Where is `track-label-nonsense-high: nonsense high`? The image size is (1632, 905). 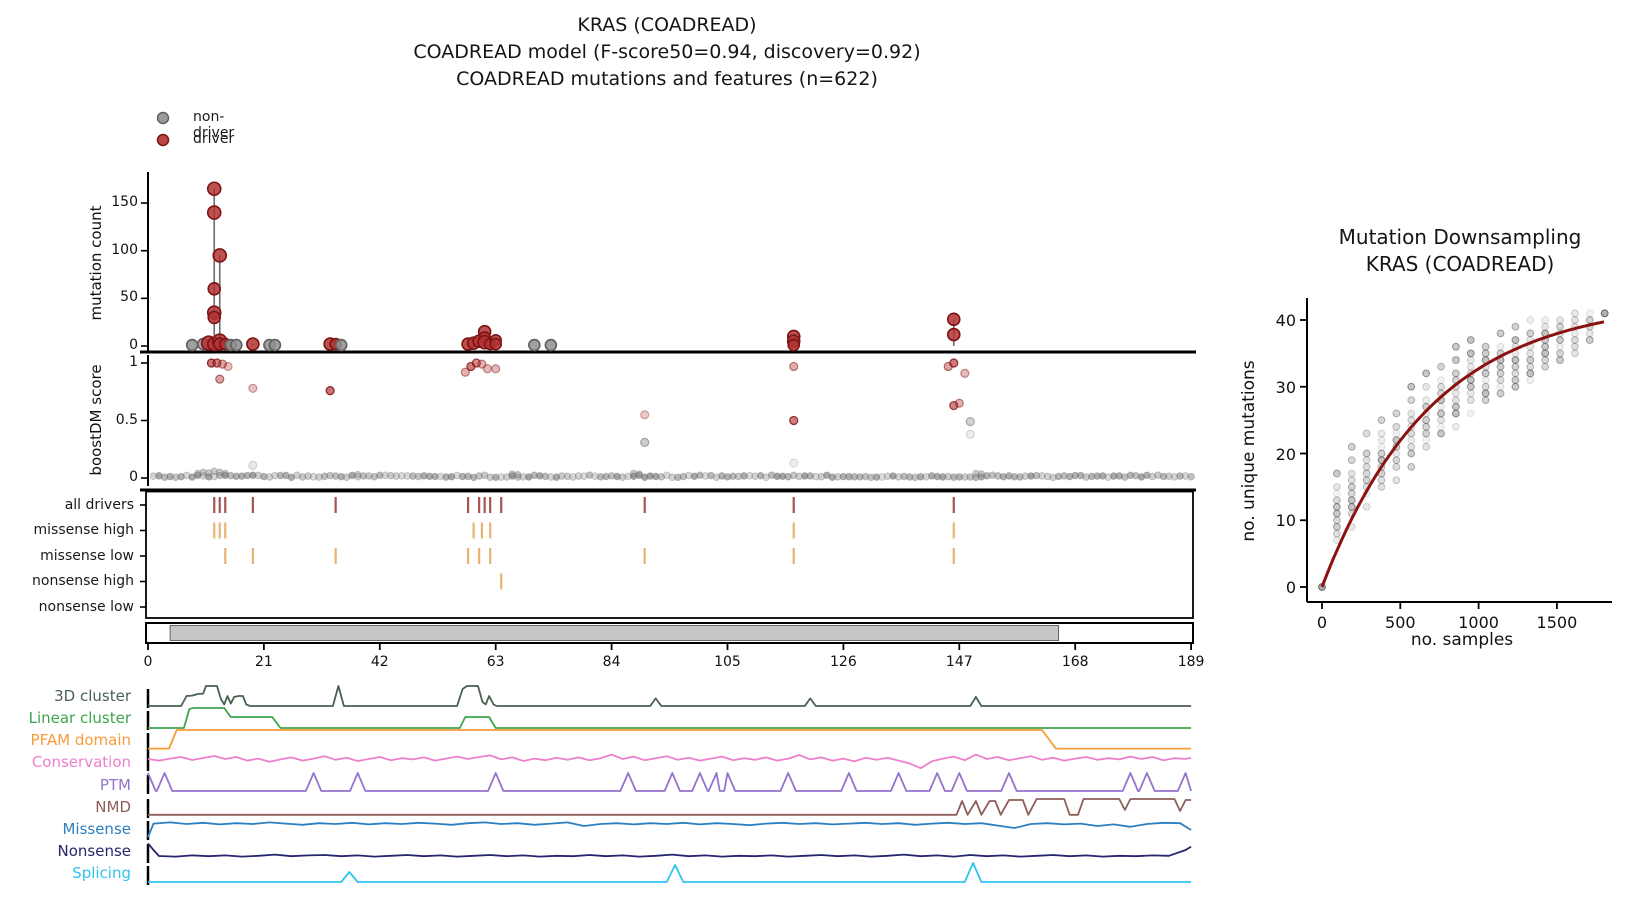 track-label-nonsense-high: nonsense high is located at coordinates (83, 581).